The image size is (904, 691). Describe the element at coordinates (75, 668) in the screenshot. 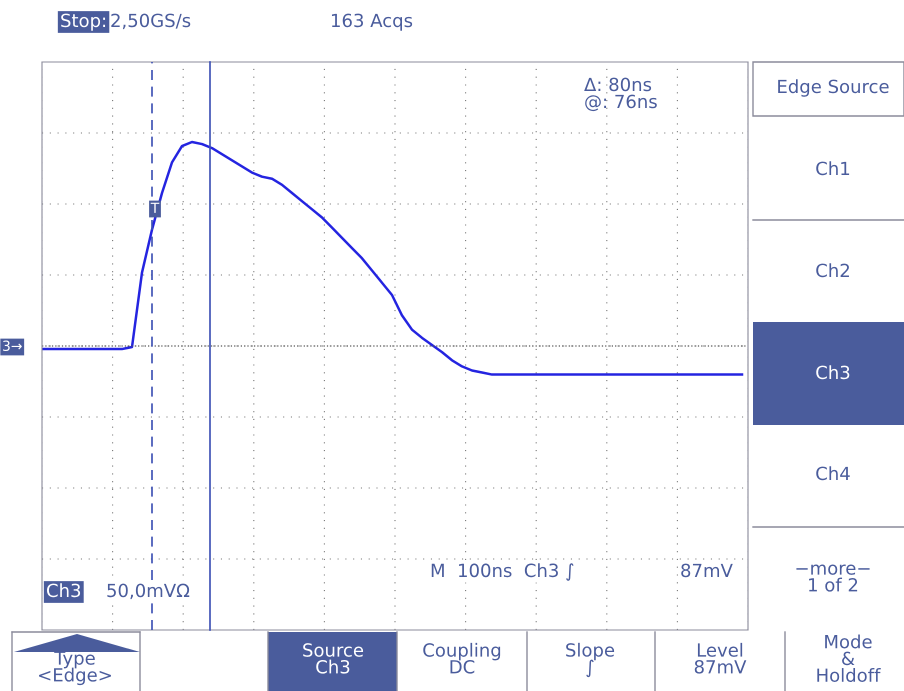

I see `text: Type <Edge>` at that location.